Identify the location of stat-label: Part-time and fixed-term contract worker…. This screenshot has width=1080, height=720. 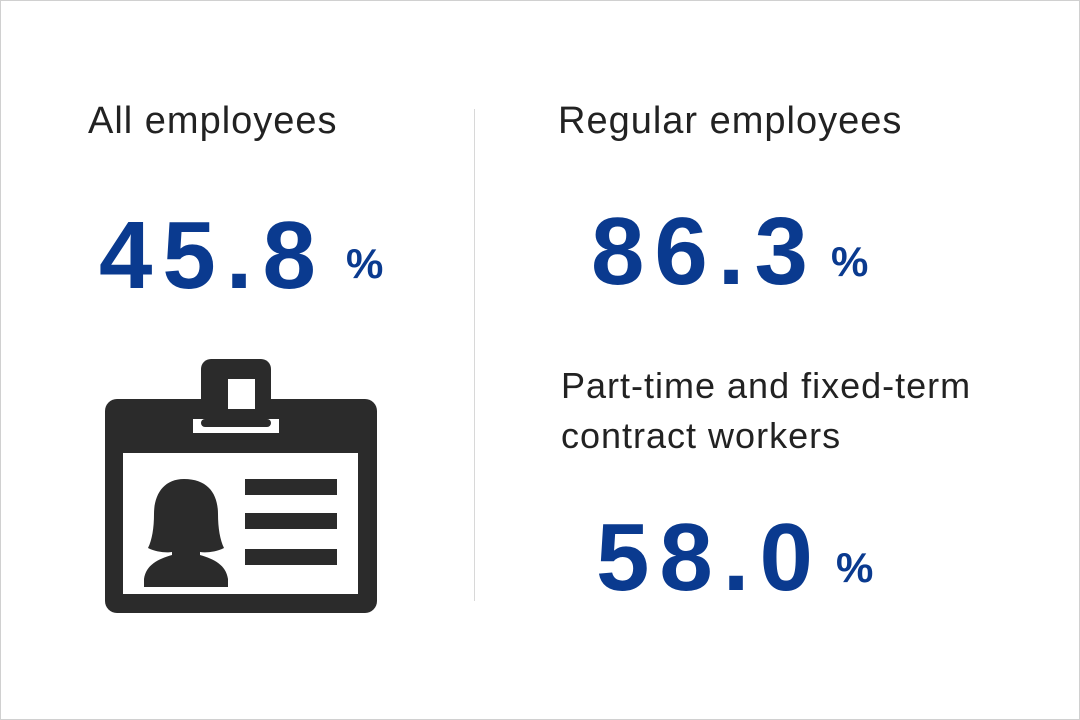
(766, 410).